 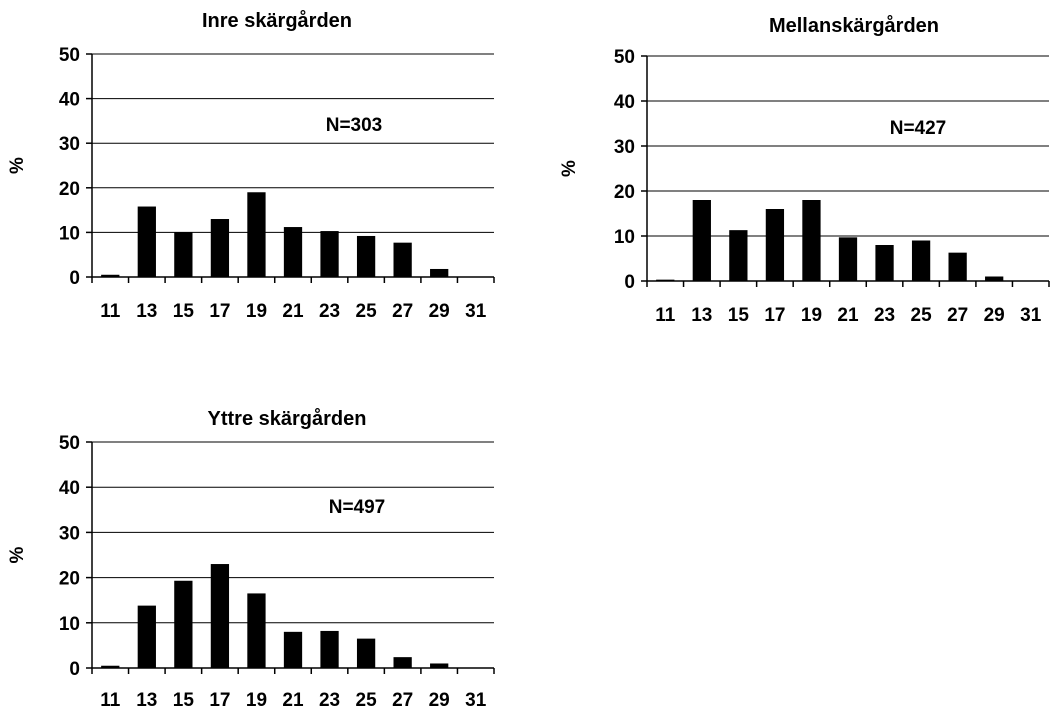 I want to click on sample-size-annotation: N=427, so click(x=918, y=128).